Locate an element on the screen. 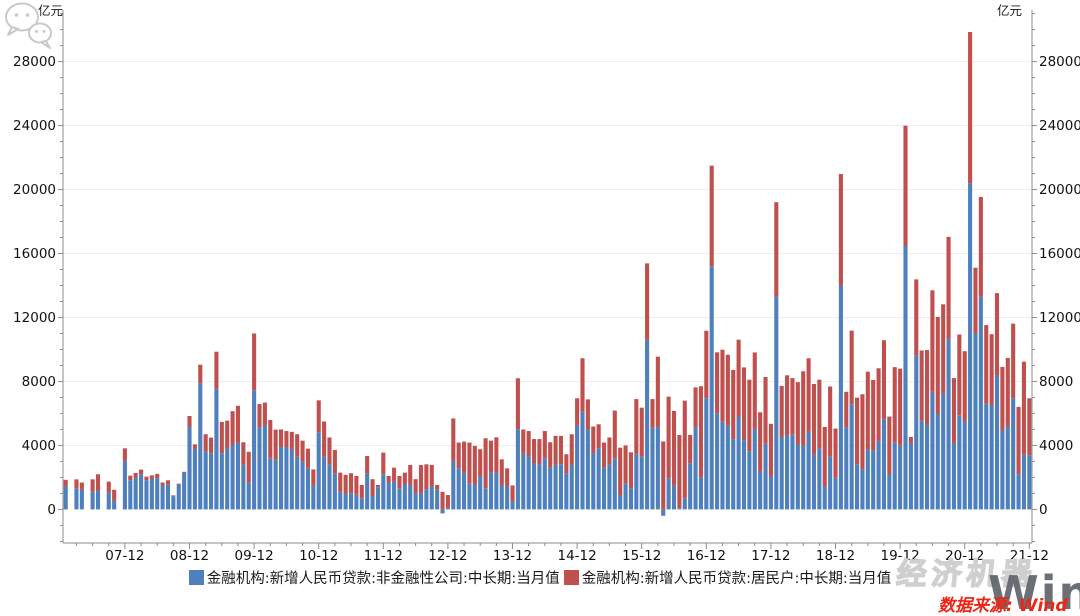 This screenshot has width=1080, height=616. x-tick-label: 11-12 is located at coordinates (383, 556).